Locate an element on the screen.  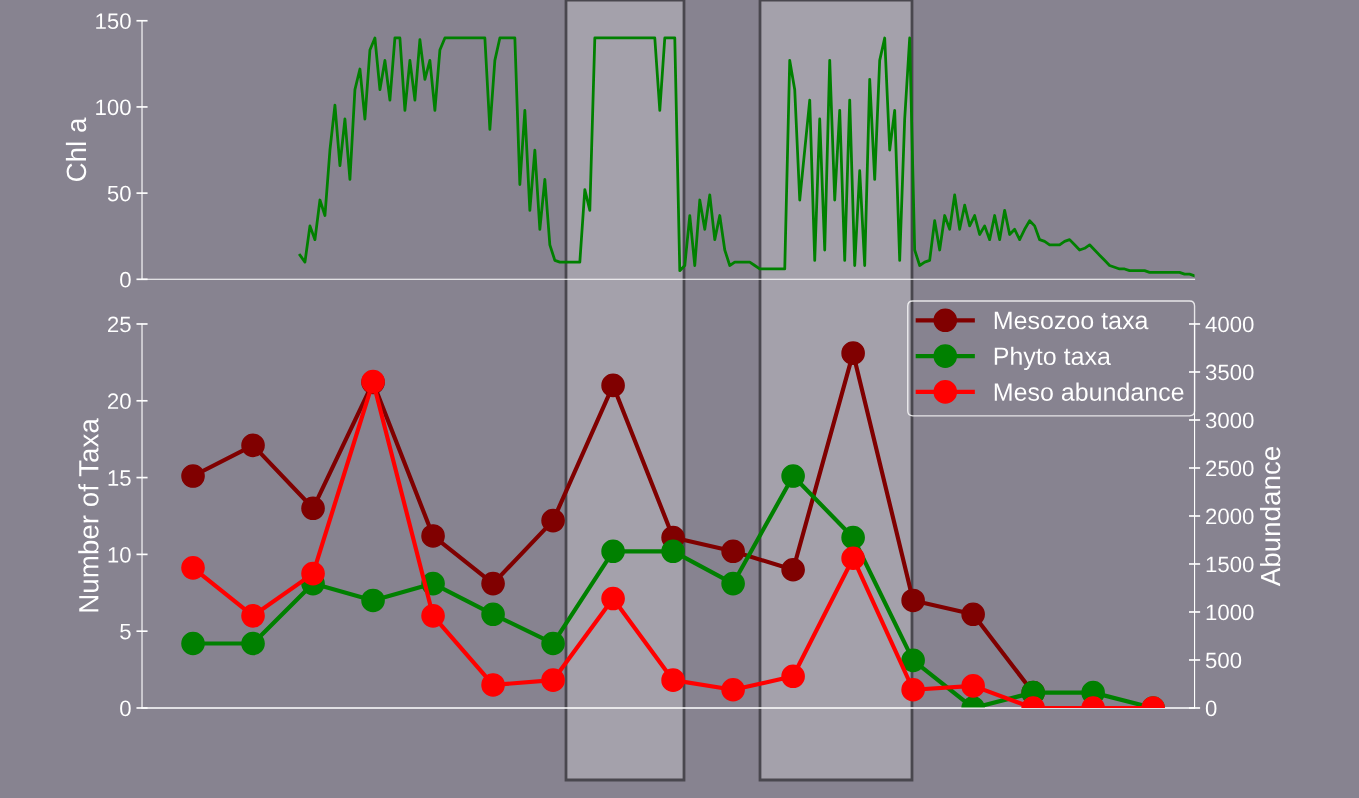
y-tick-label: 15 is located at coordinates (119, 478).